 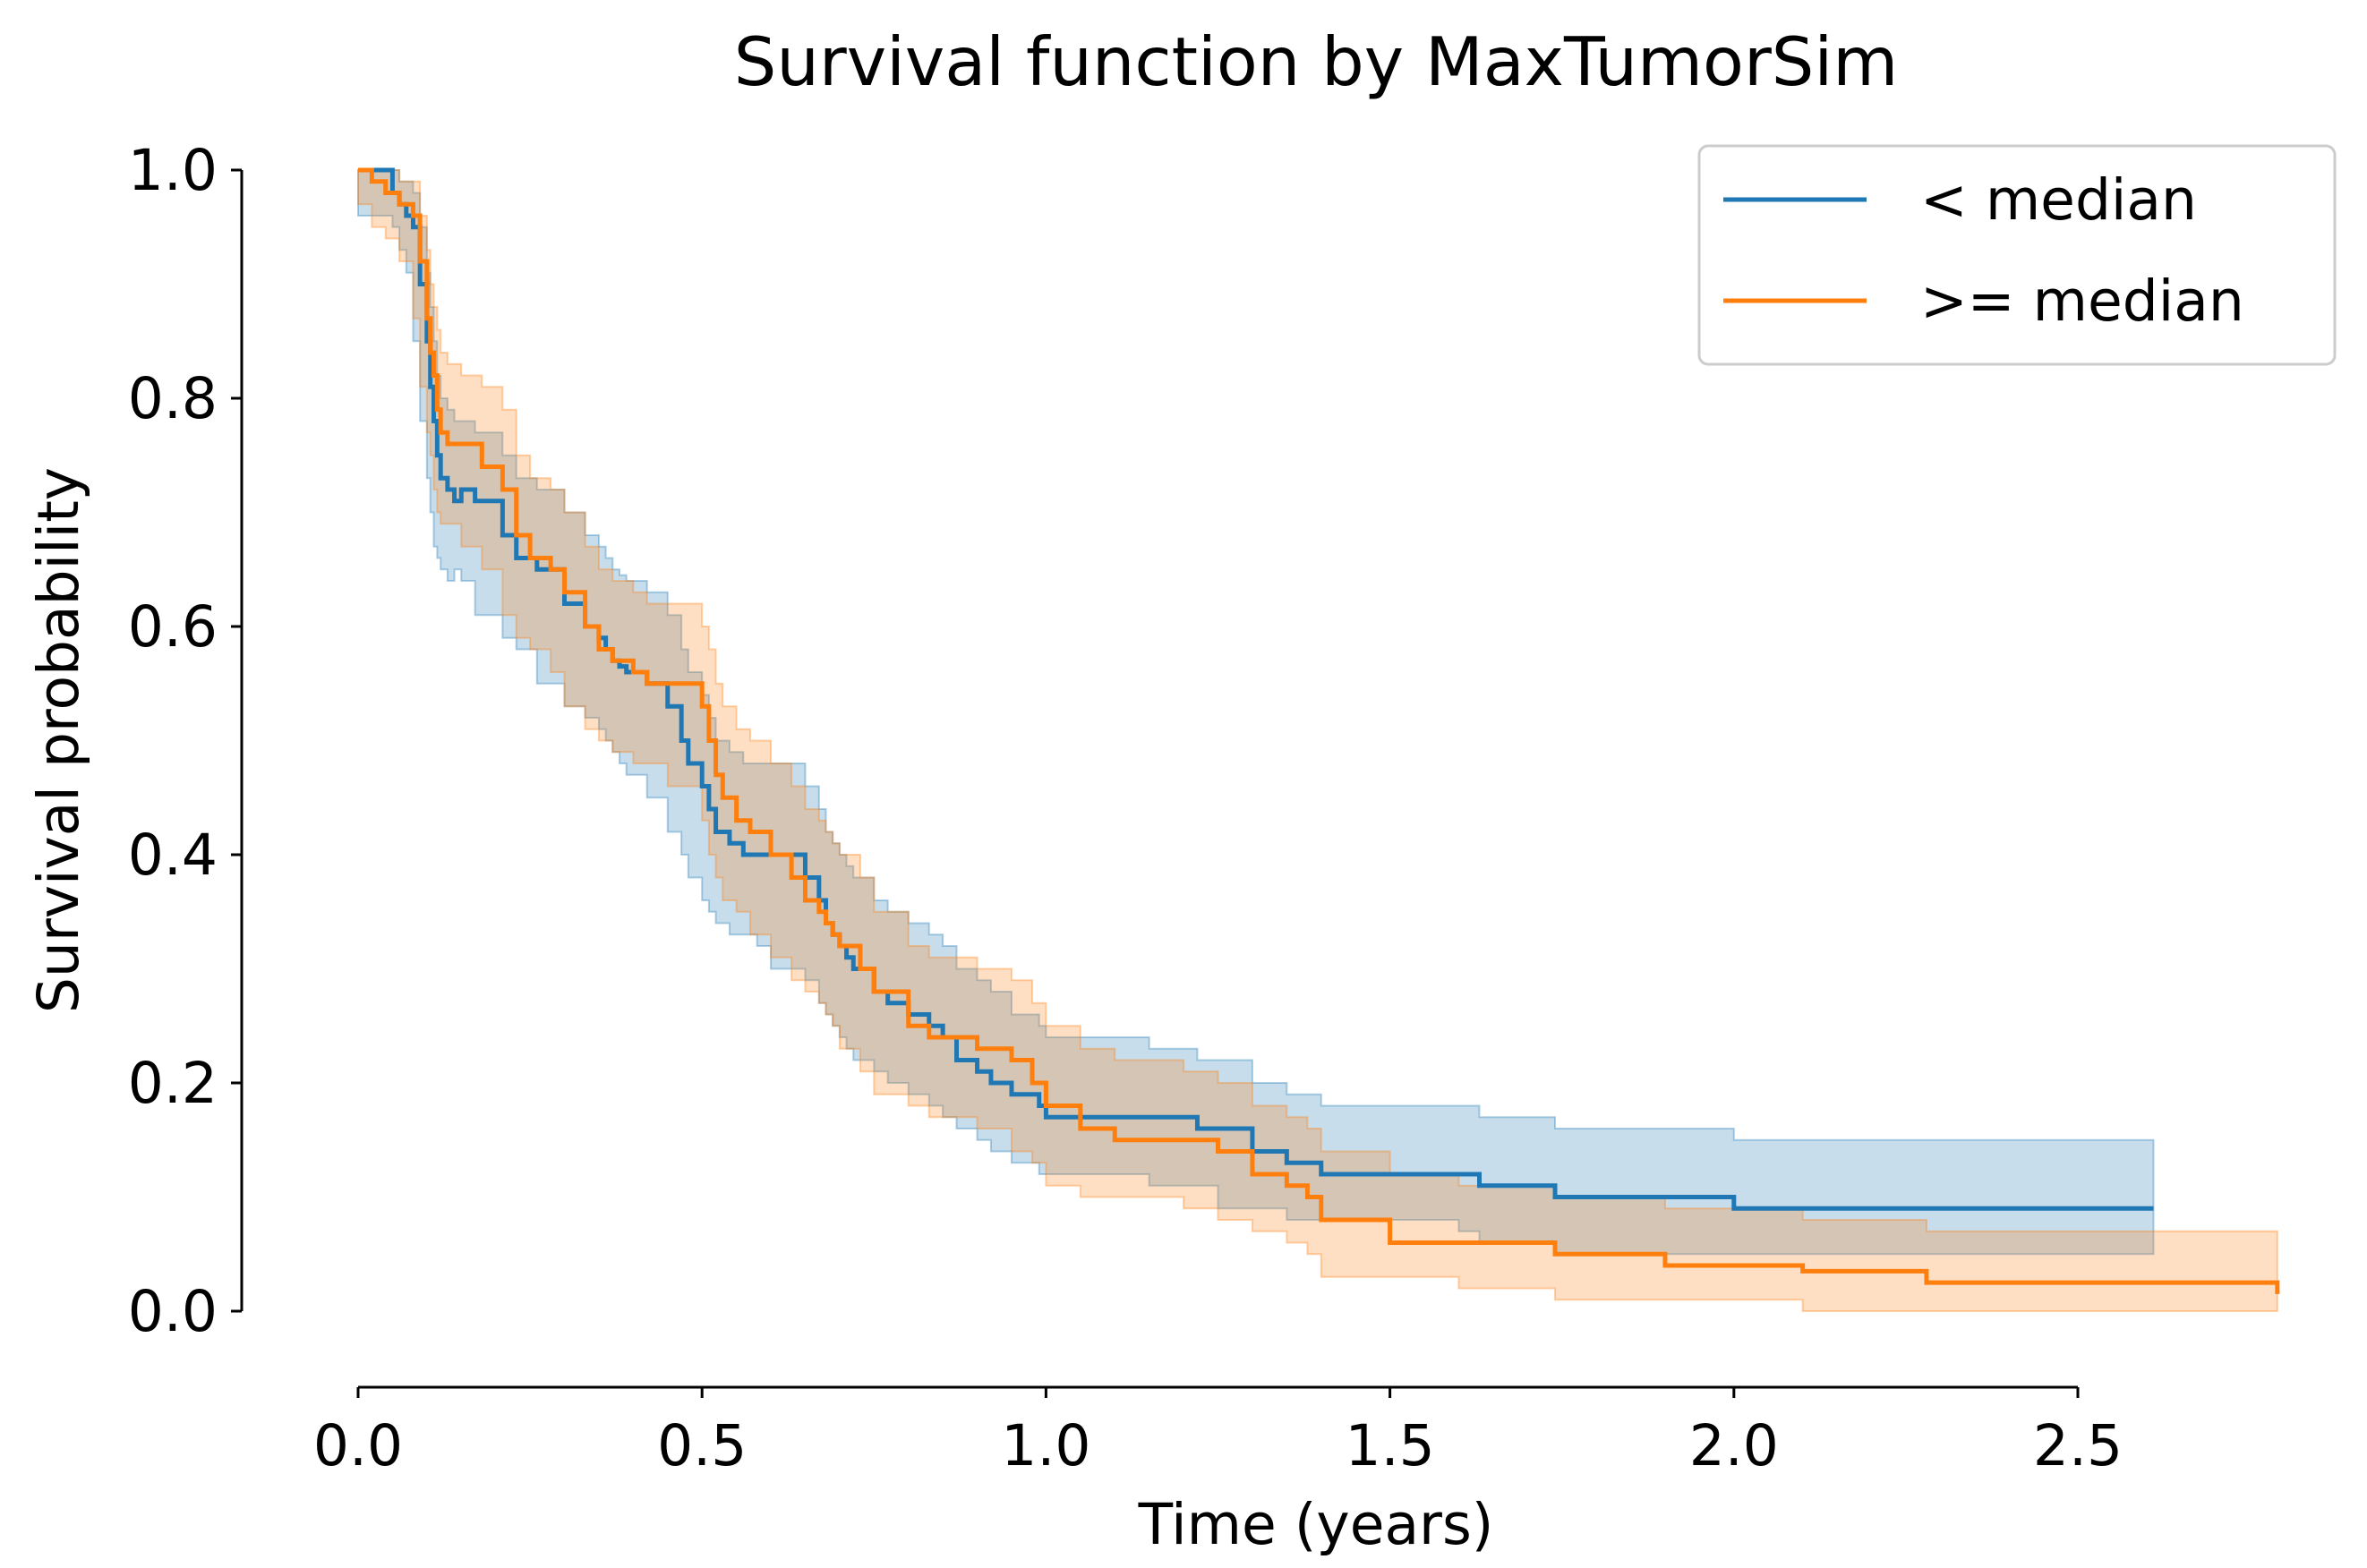 I want to click on y-ticks: 0.0 0.2 0.4 0.6 0.8 1.0, so click(x=185, y=741).